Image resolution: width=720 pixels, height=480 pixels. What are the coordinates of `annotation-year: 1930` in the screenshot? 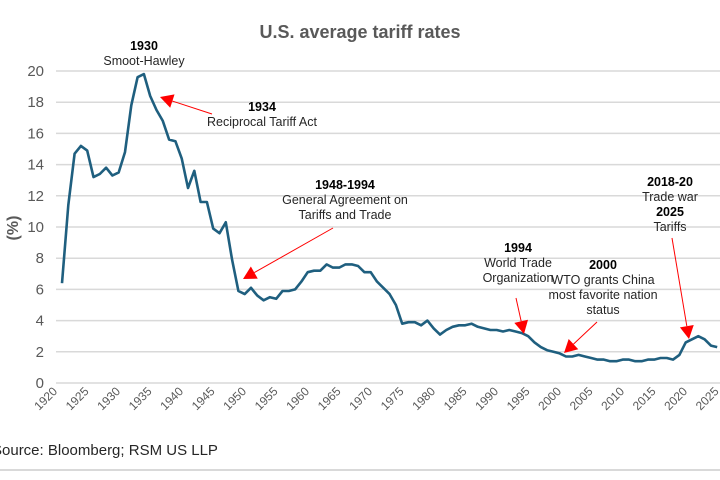 It's located at (144, 46).